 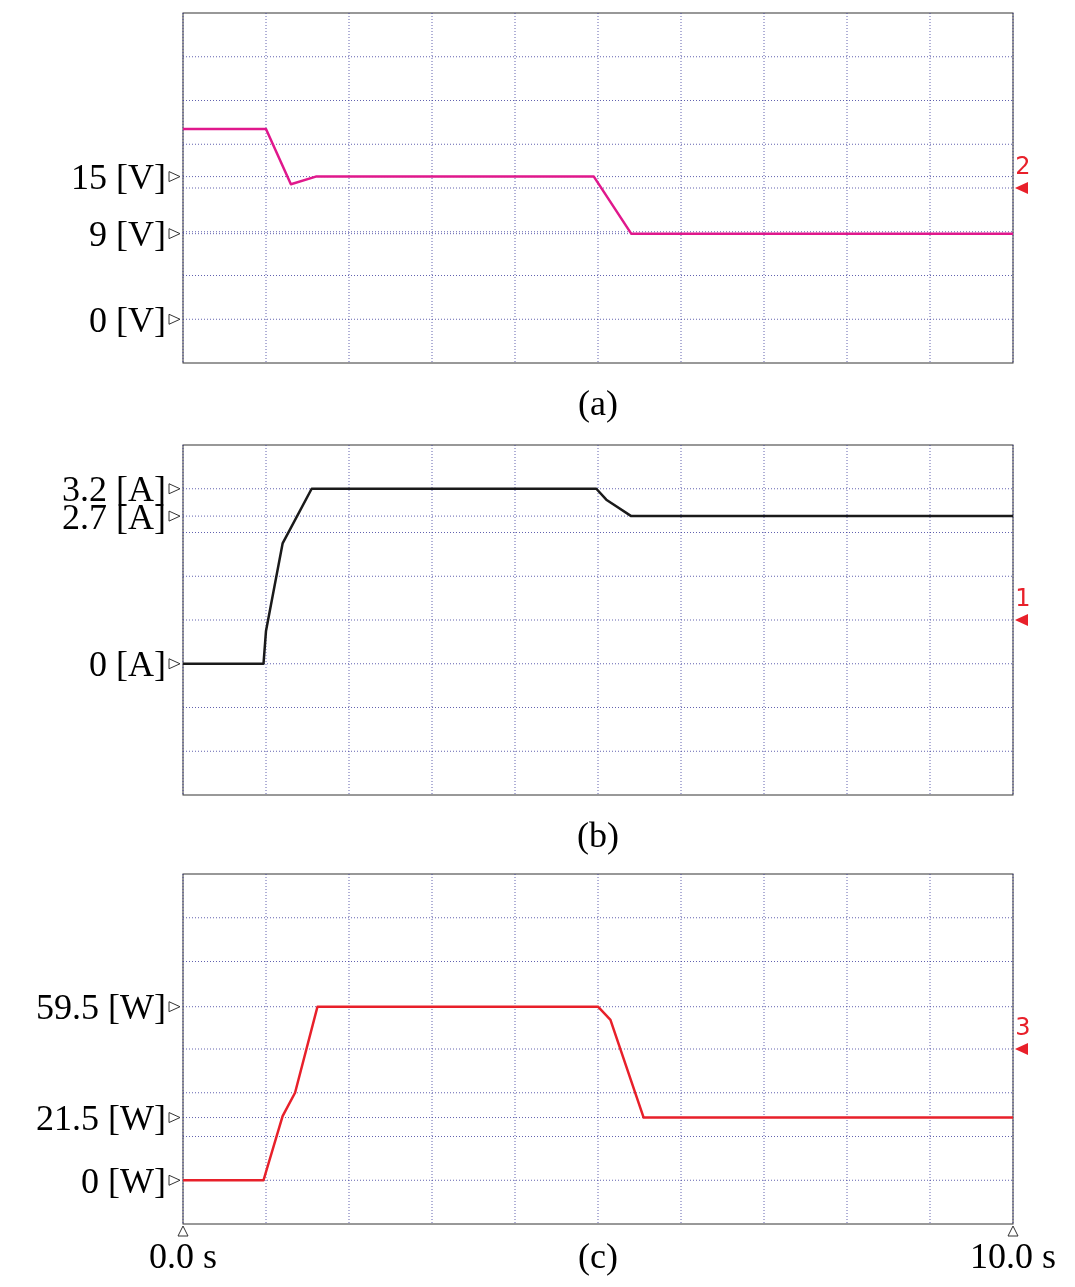 What do you see at coordinates (118, 177) in the screenshot?
I see `y-tick-label: 15 [V]` at bounding box center [118, 177].